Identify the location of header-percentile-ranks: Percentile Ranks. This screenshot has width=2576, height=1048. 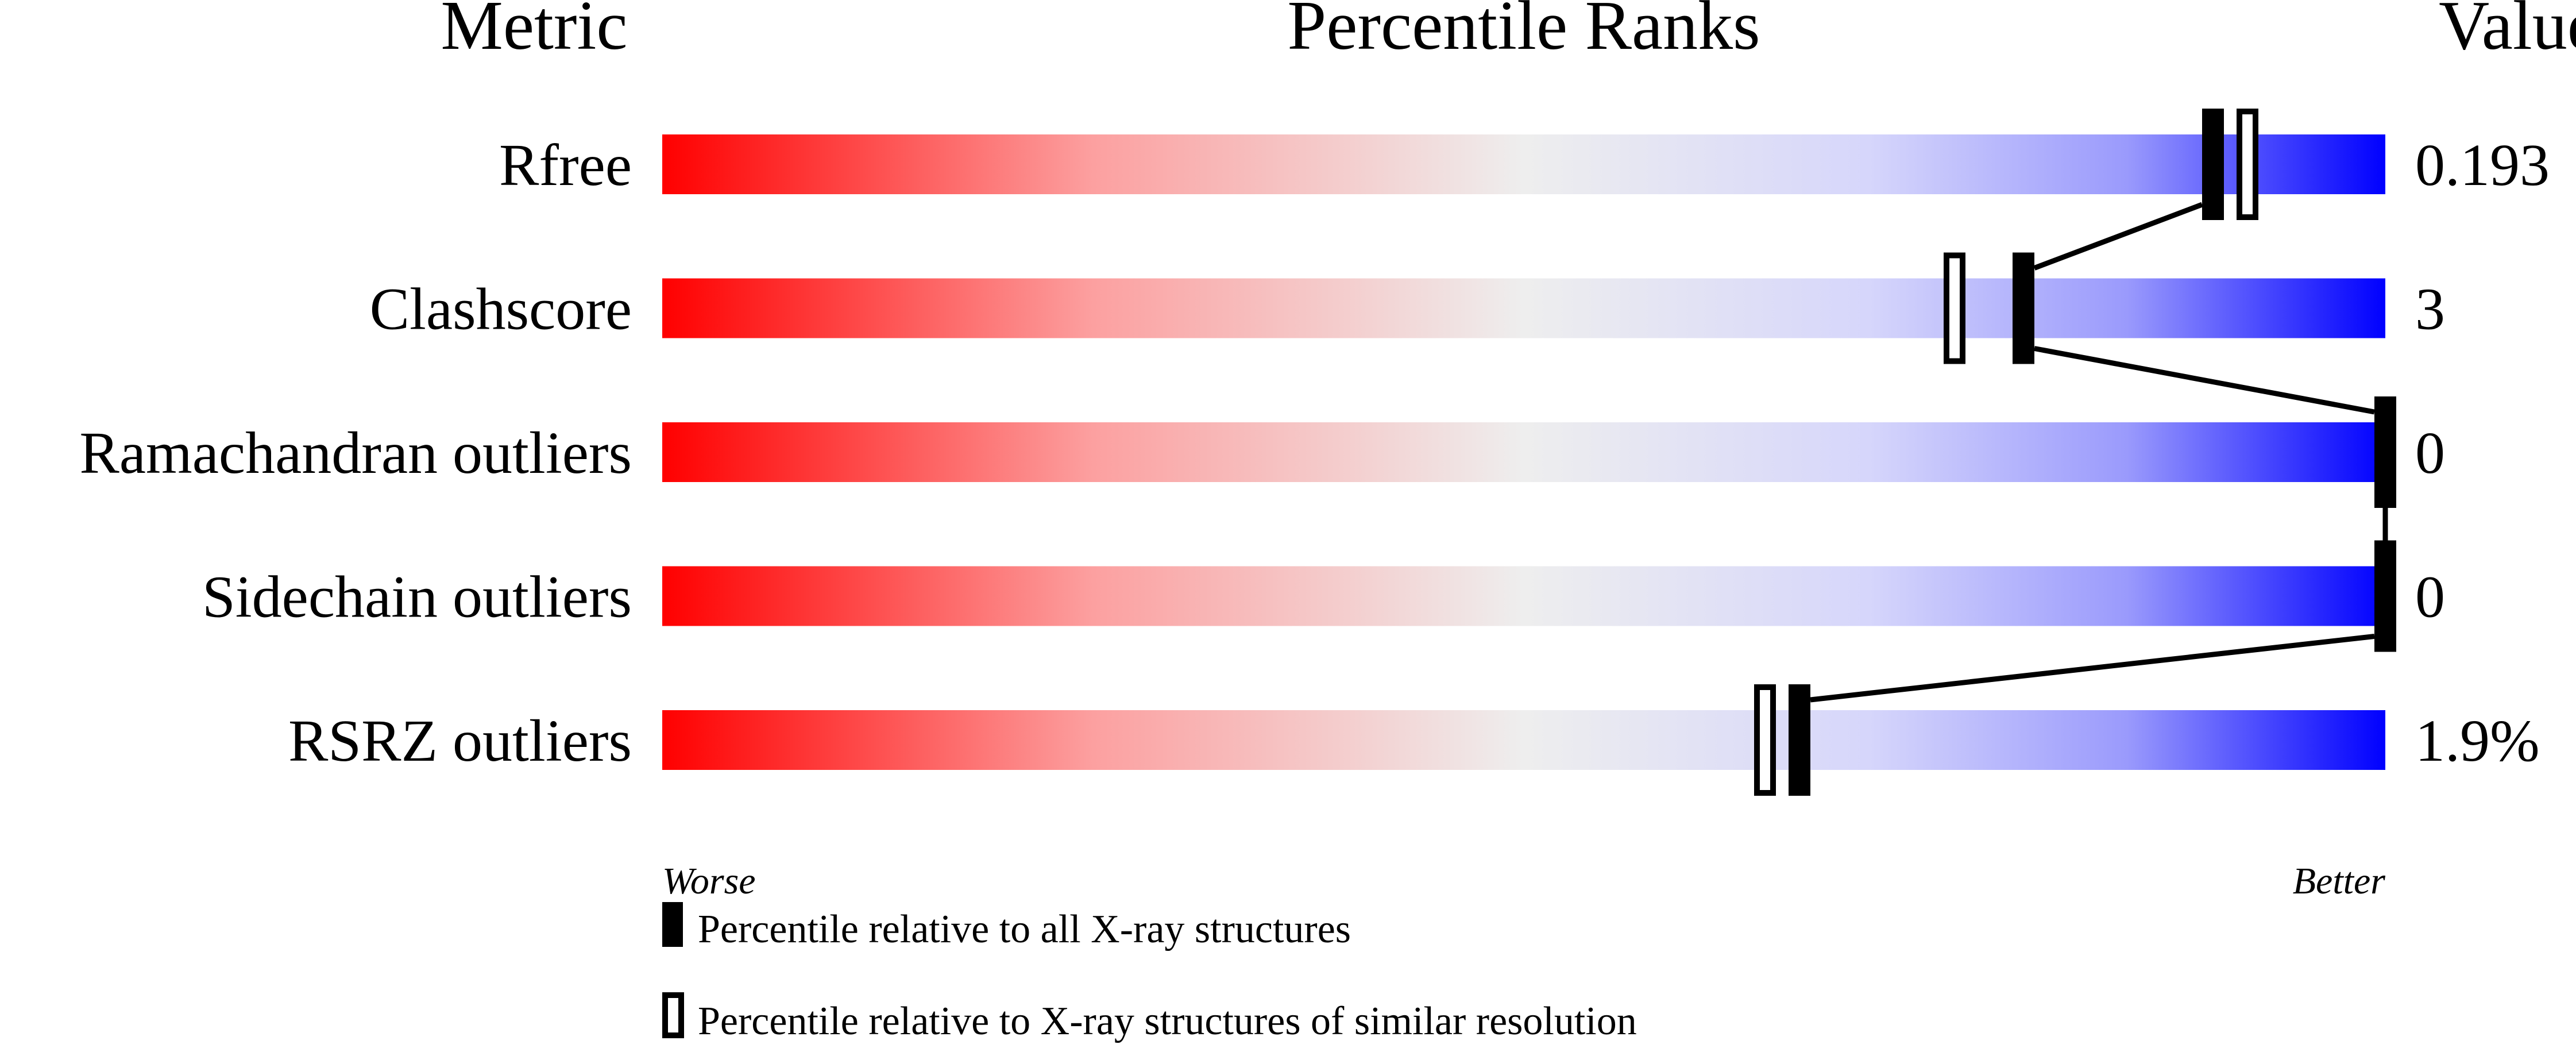
(1523, 32).